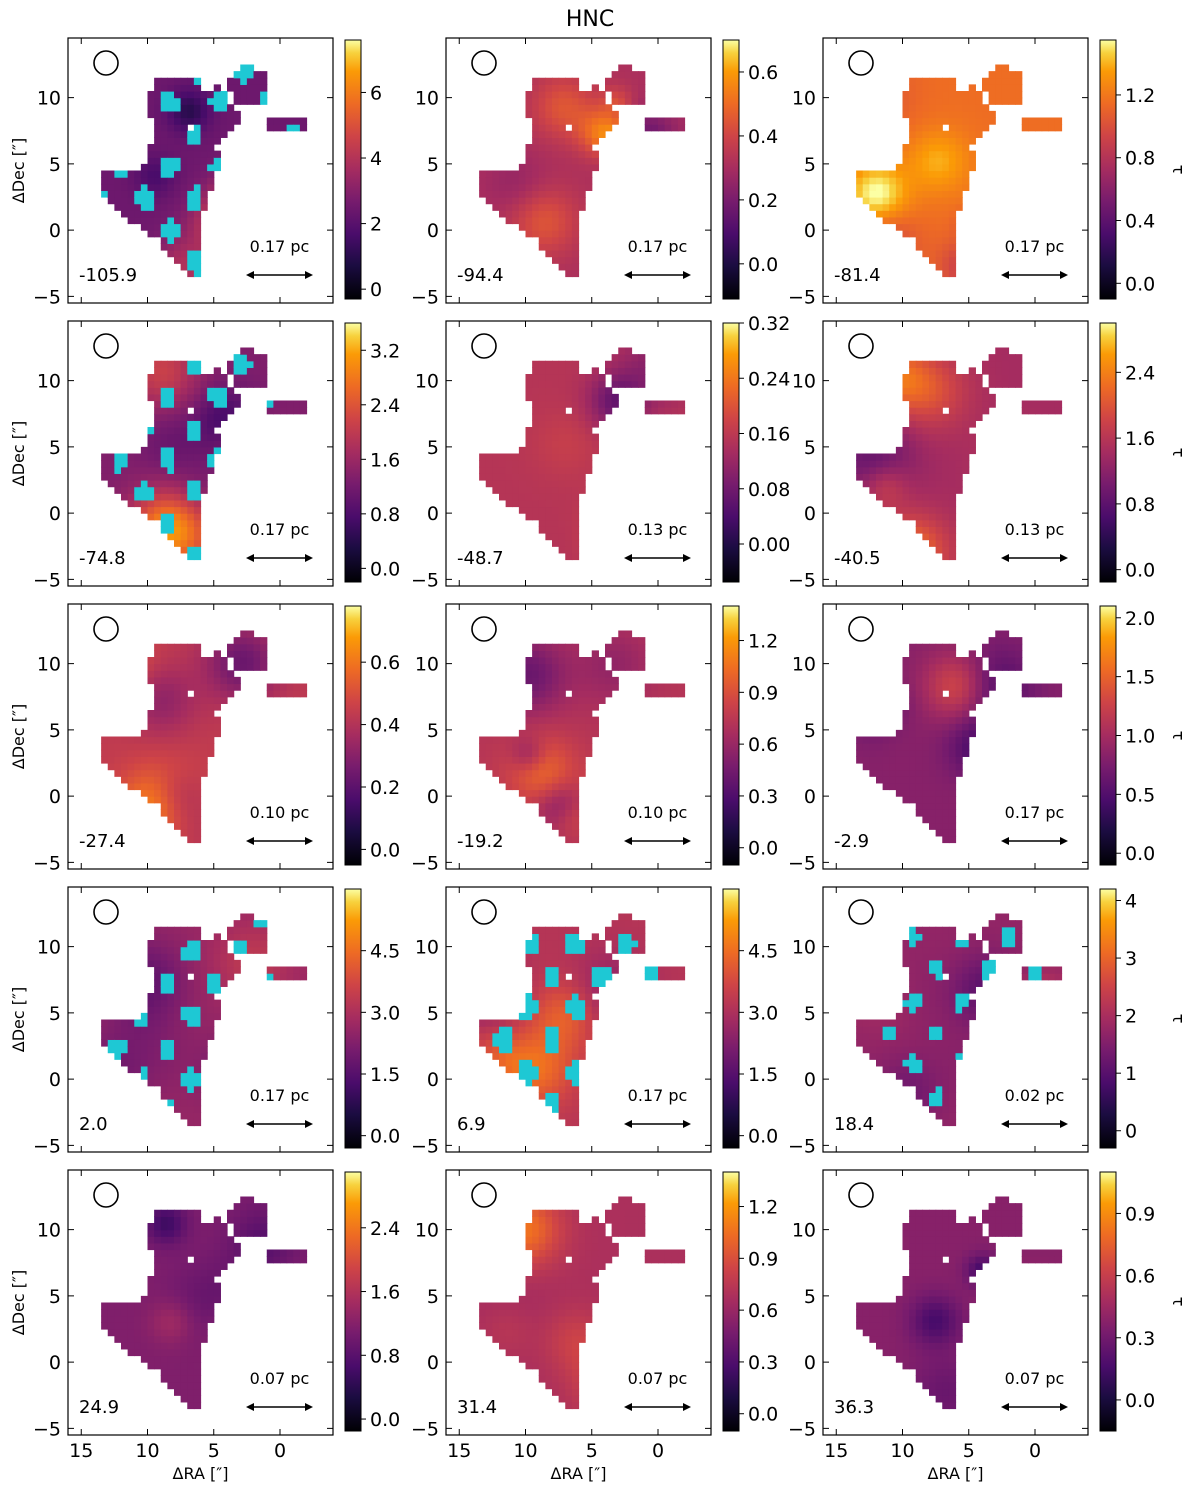 This screenshot has width=1200, height=1497. I want to click on colorbar-gradient, so click(1108, 169).